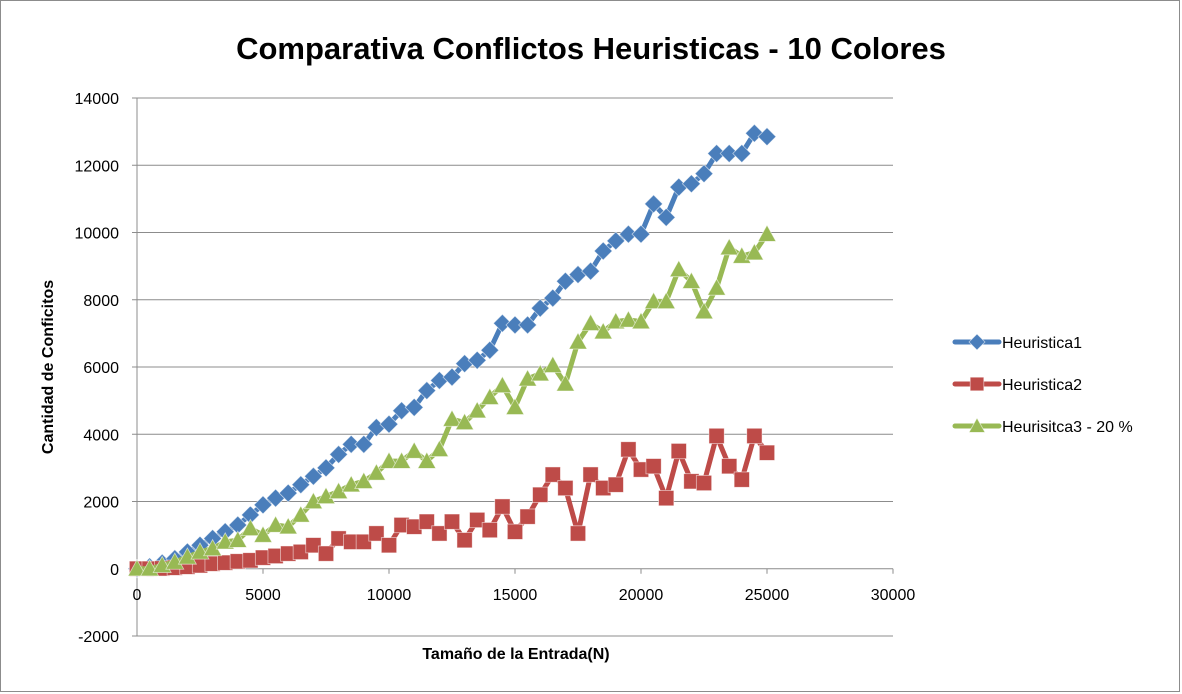 Image resolution: width=1182 pixels, height=694 pixels. I want to click on y-tick-label: -2000, so click(98, 637).